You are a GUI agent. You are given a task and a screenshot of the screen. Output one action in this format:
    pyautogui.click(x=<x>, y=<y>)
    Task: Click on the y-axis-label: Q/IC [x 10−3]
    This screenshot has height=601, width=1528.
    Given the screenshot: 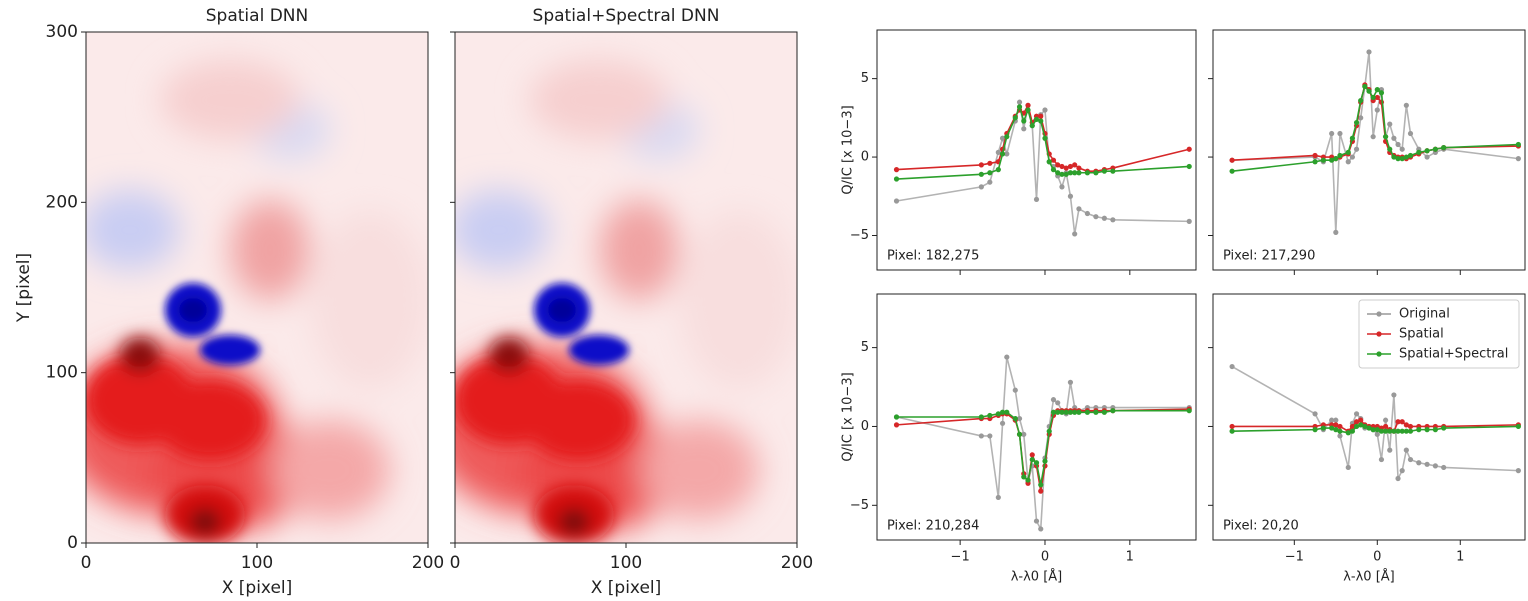 What is the action you would take?
    pyautogui.click(x=848, y=416)
    